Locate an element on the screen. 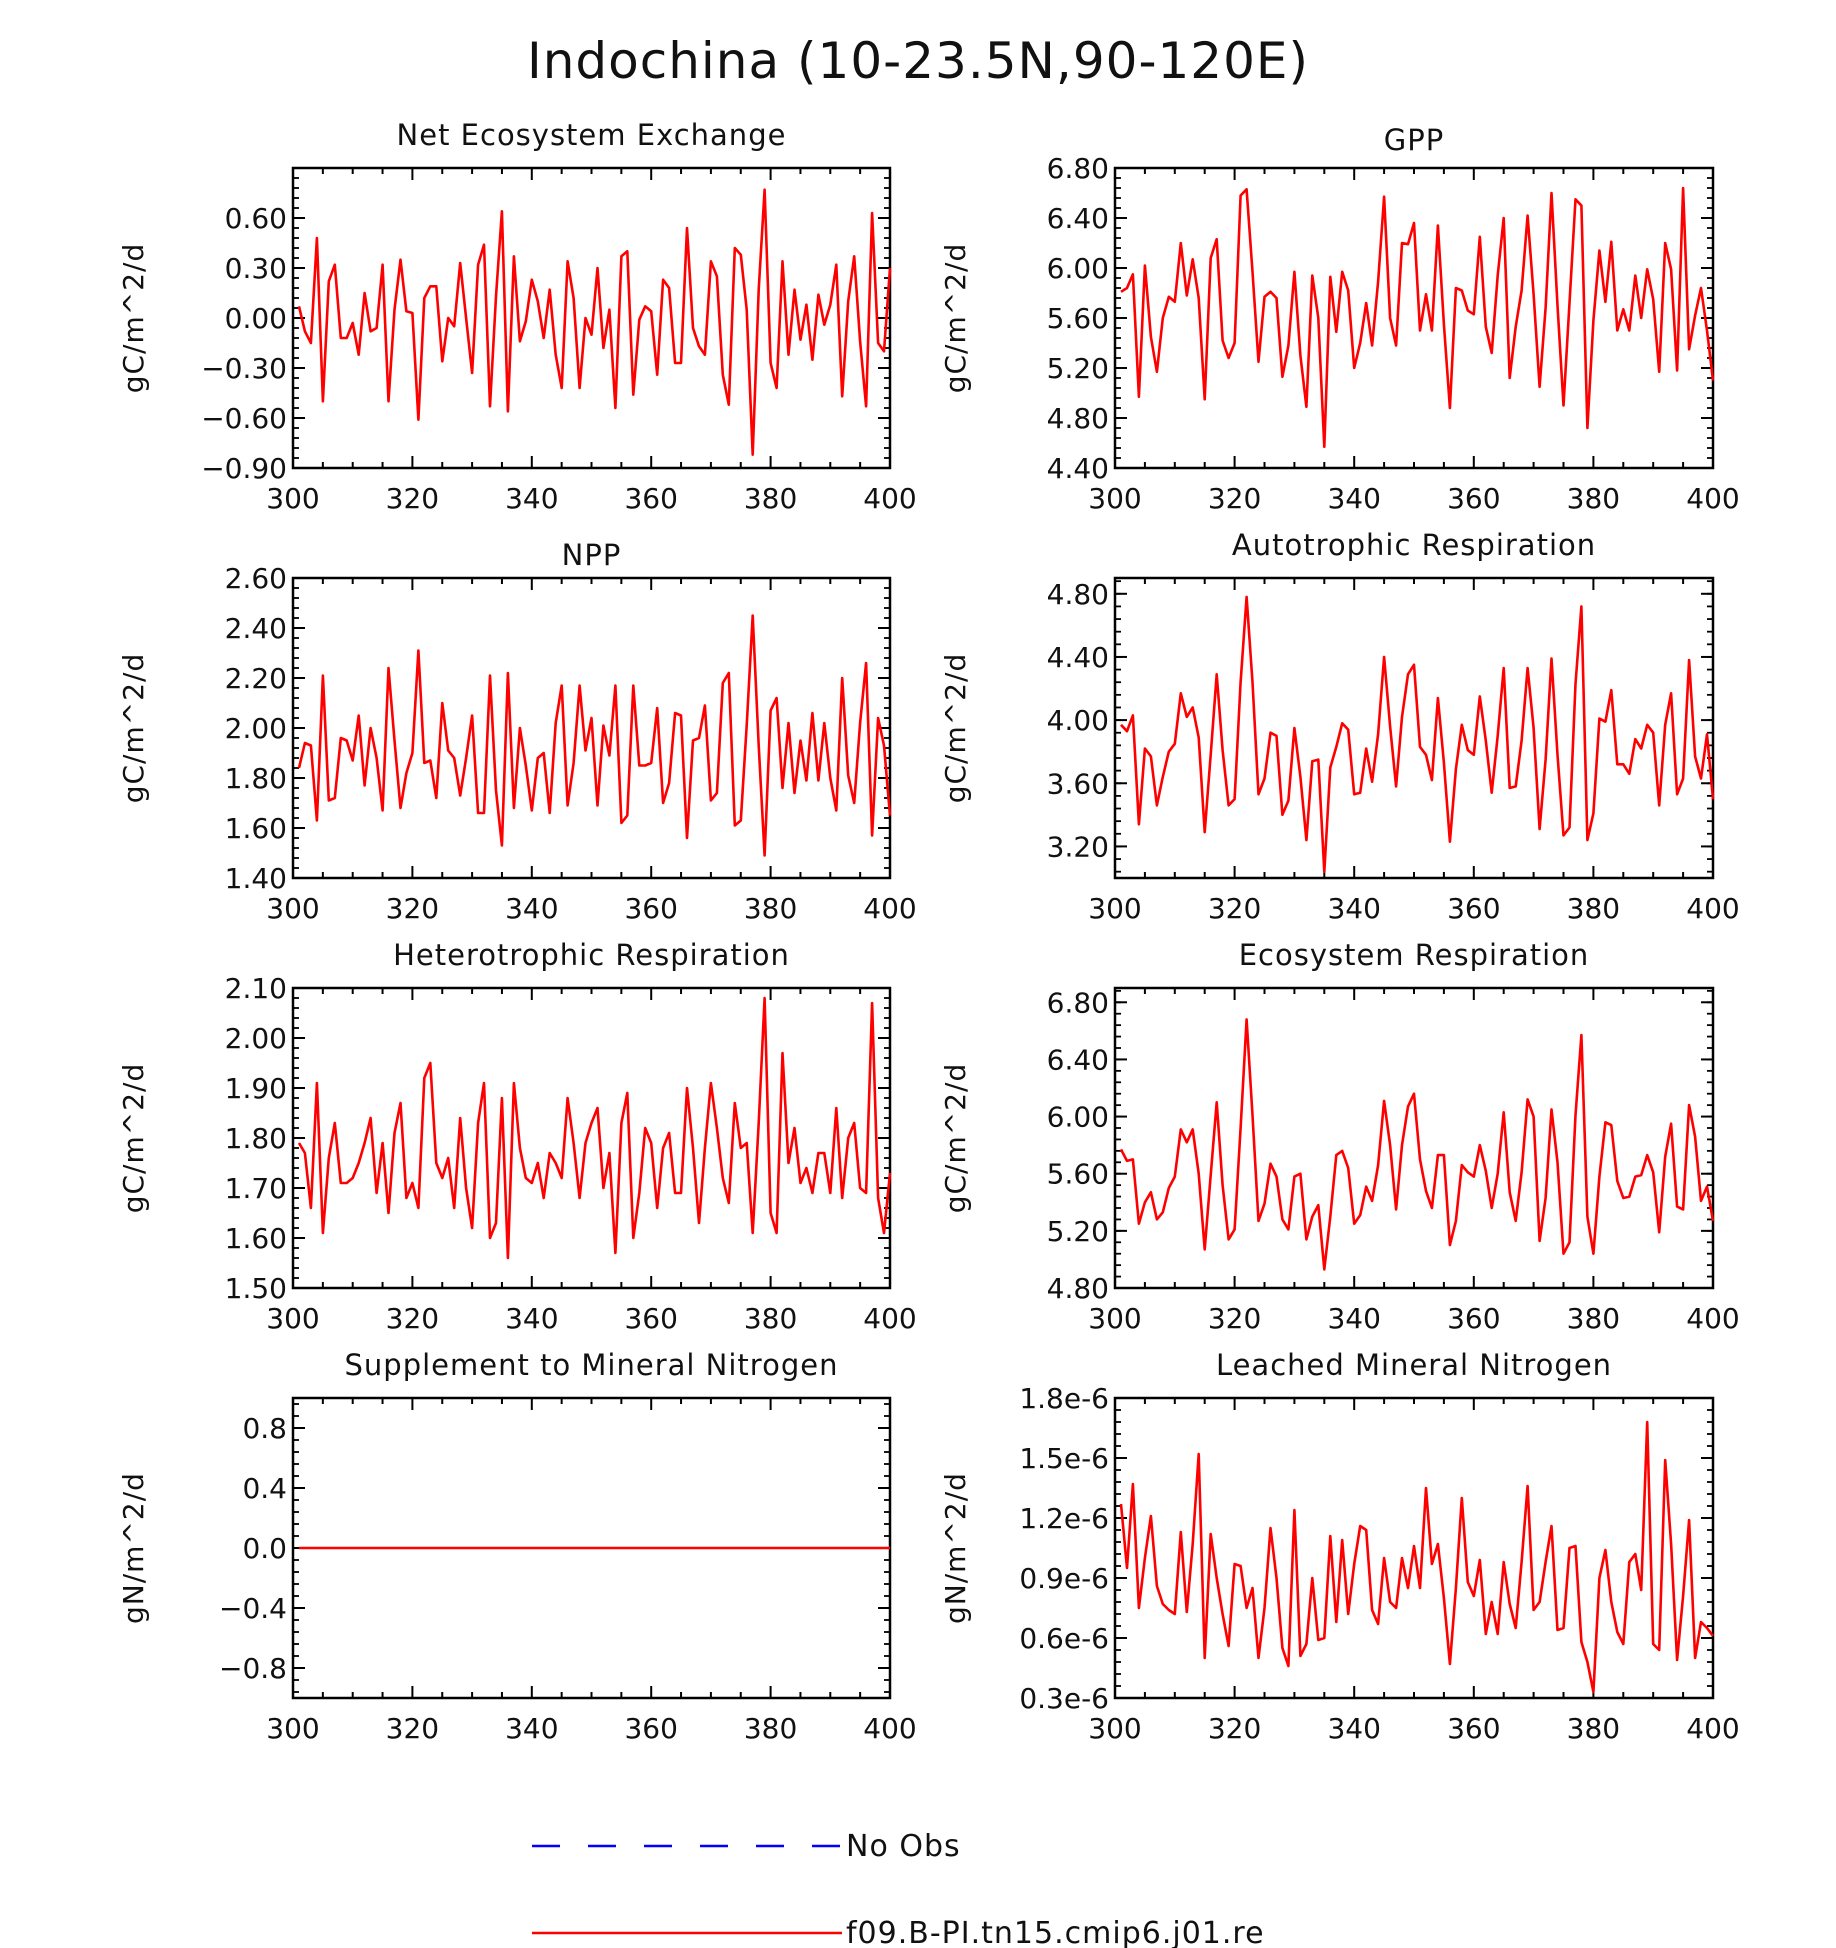 The image size is (1836, 1948). y-tick-label: −0.60 is located at coordinates (244, 418).